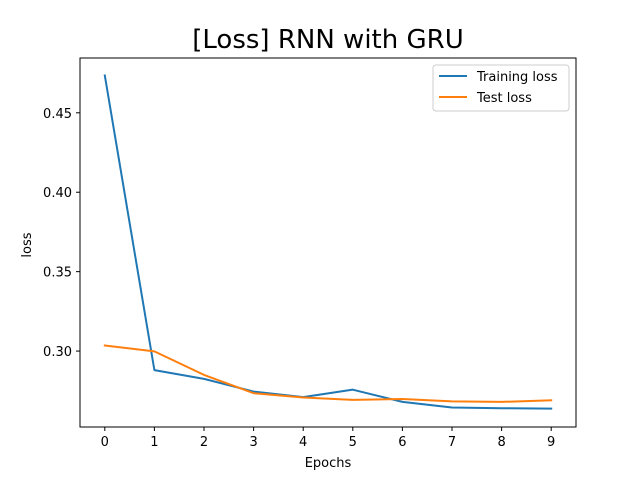 This screenshot has height=480, width=640. I want to click on series-line-test-loss, so click(328, 373).